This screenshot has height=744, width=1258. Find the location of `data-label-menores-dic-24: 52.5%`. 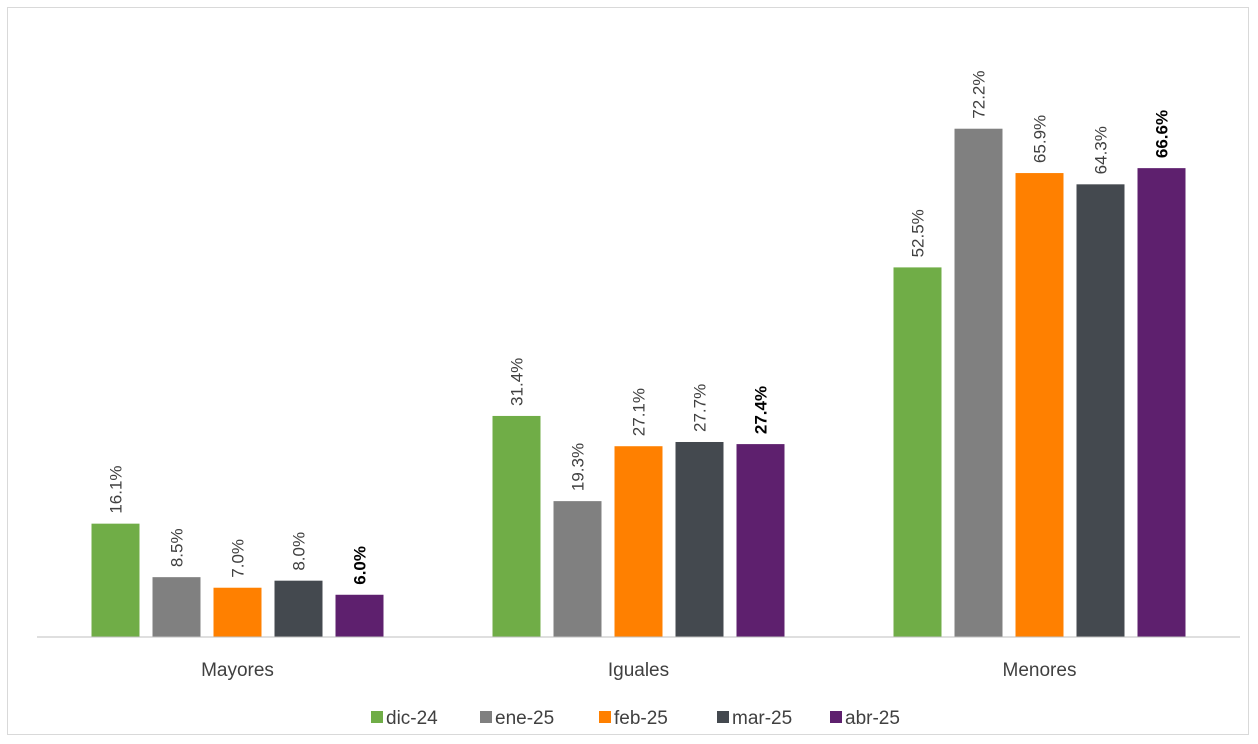

data-label-menores-dic-24: 52.5% is located at coordinates (918, 233).